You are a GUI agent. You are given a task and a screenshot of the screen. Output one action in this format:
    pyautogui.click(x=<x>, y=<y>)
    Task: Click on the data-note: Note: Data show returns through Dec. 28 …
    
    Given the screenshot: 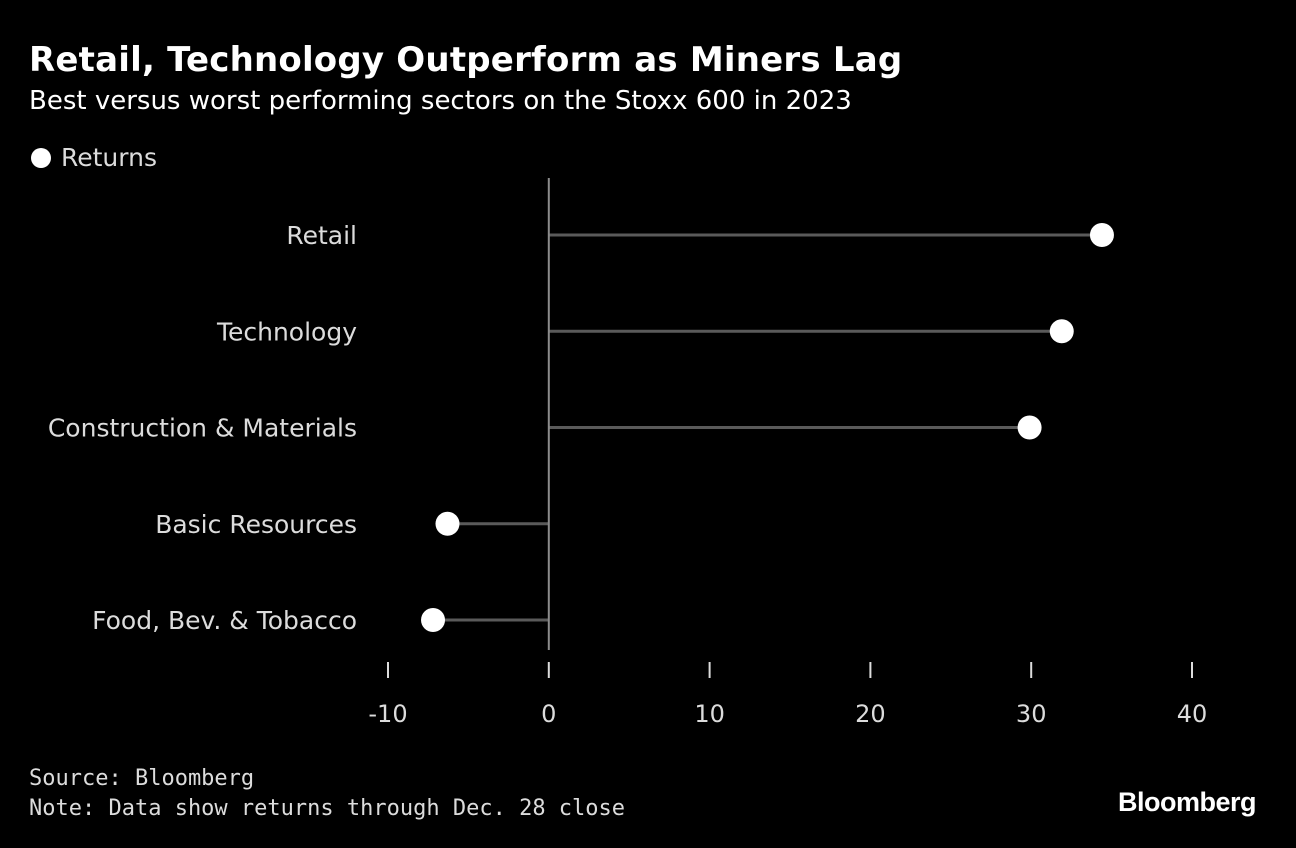 What is the action you would take?
    pyautogui.click(x=327, y=808)
    